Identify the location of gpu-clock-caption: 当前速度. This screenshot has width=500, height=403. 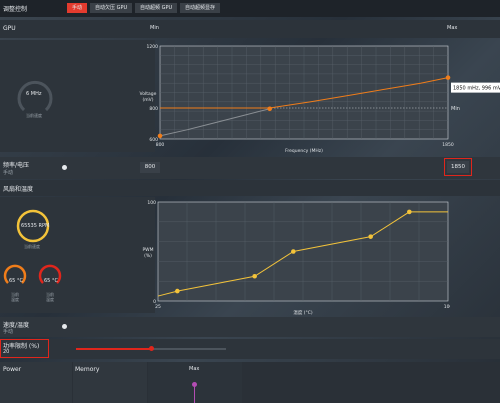
(34, 115).